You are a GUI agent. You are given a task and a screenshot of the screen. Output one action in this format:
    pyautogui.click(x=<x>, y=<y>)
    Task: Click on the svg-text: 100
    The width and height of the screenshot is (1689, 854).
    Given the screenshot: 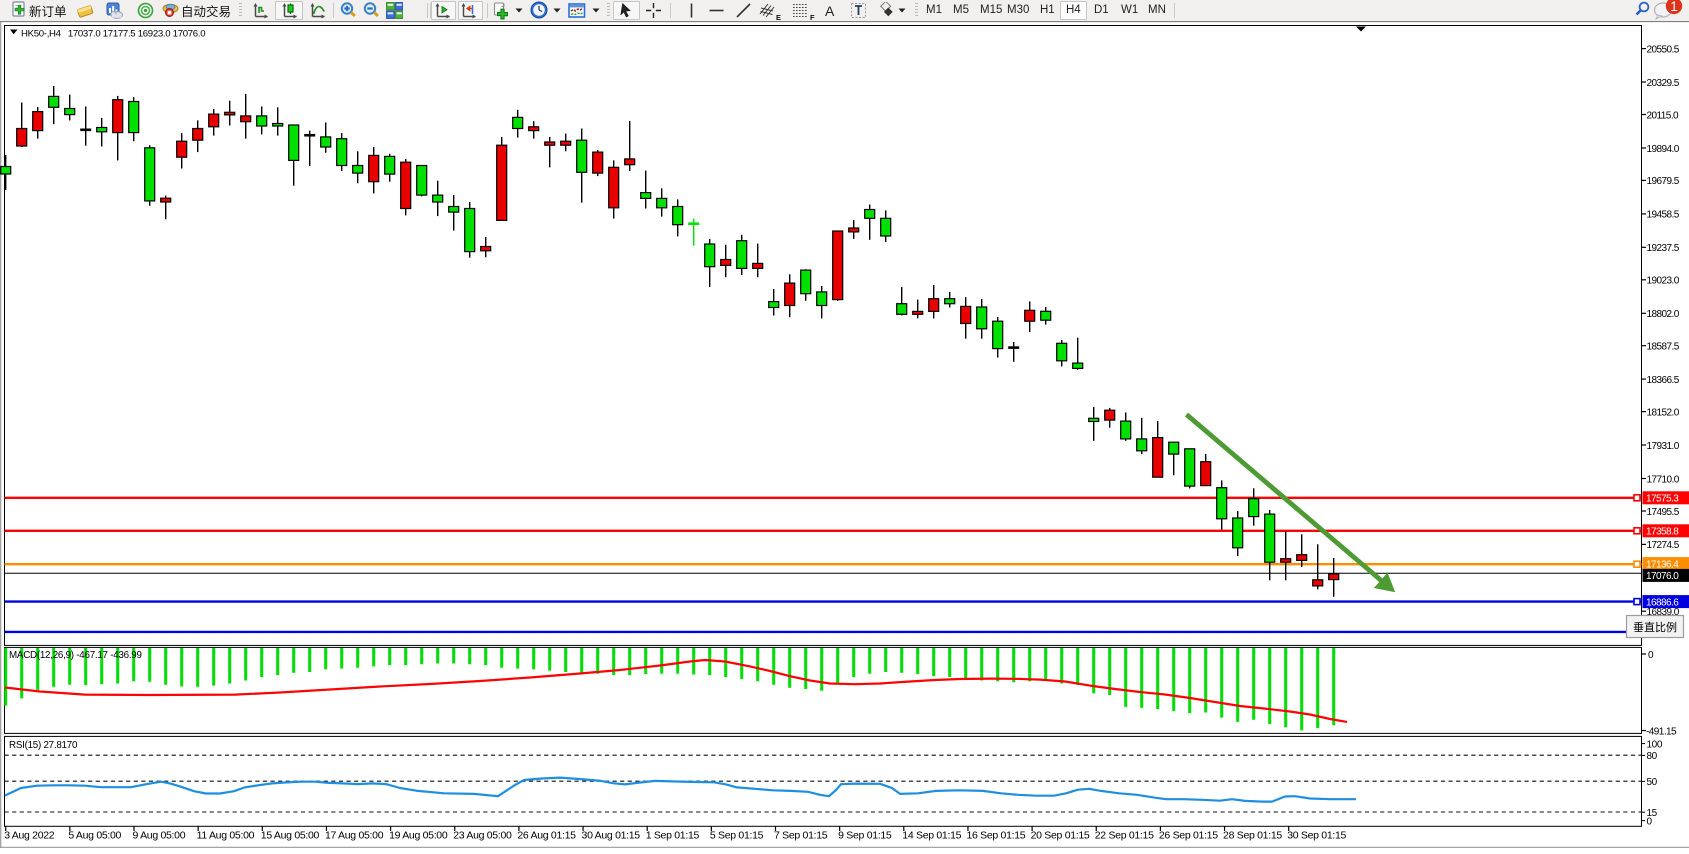 What is the action you would take?
    pyautogui.click(x=1655, y=744)
    